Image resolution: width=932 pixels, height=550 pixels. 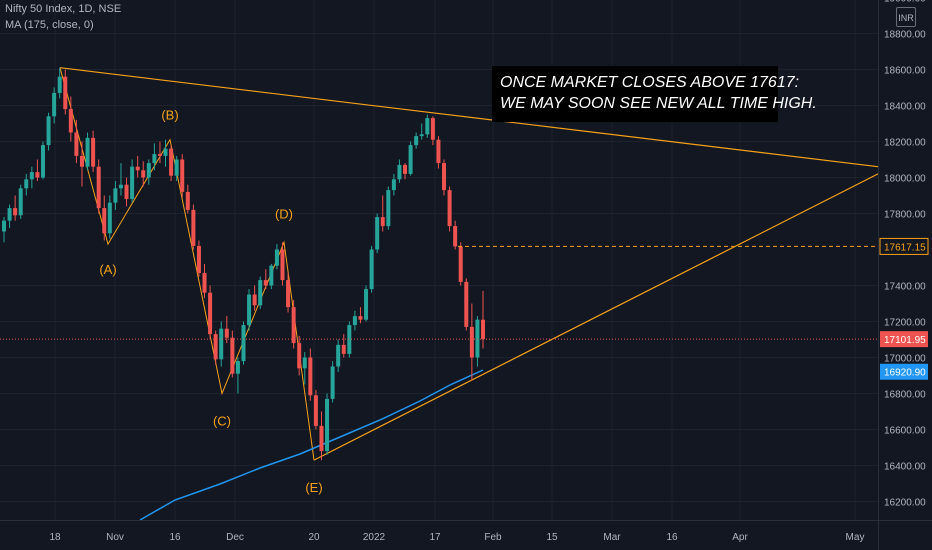 I want to click on price-tag-text: 16920.90, so click(x=905, y=373).